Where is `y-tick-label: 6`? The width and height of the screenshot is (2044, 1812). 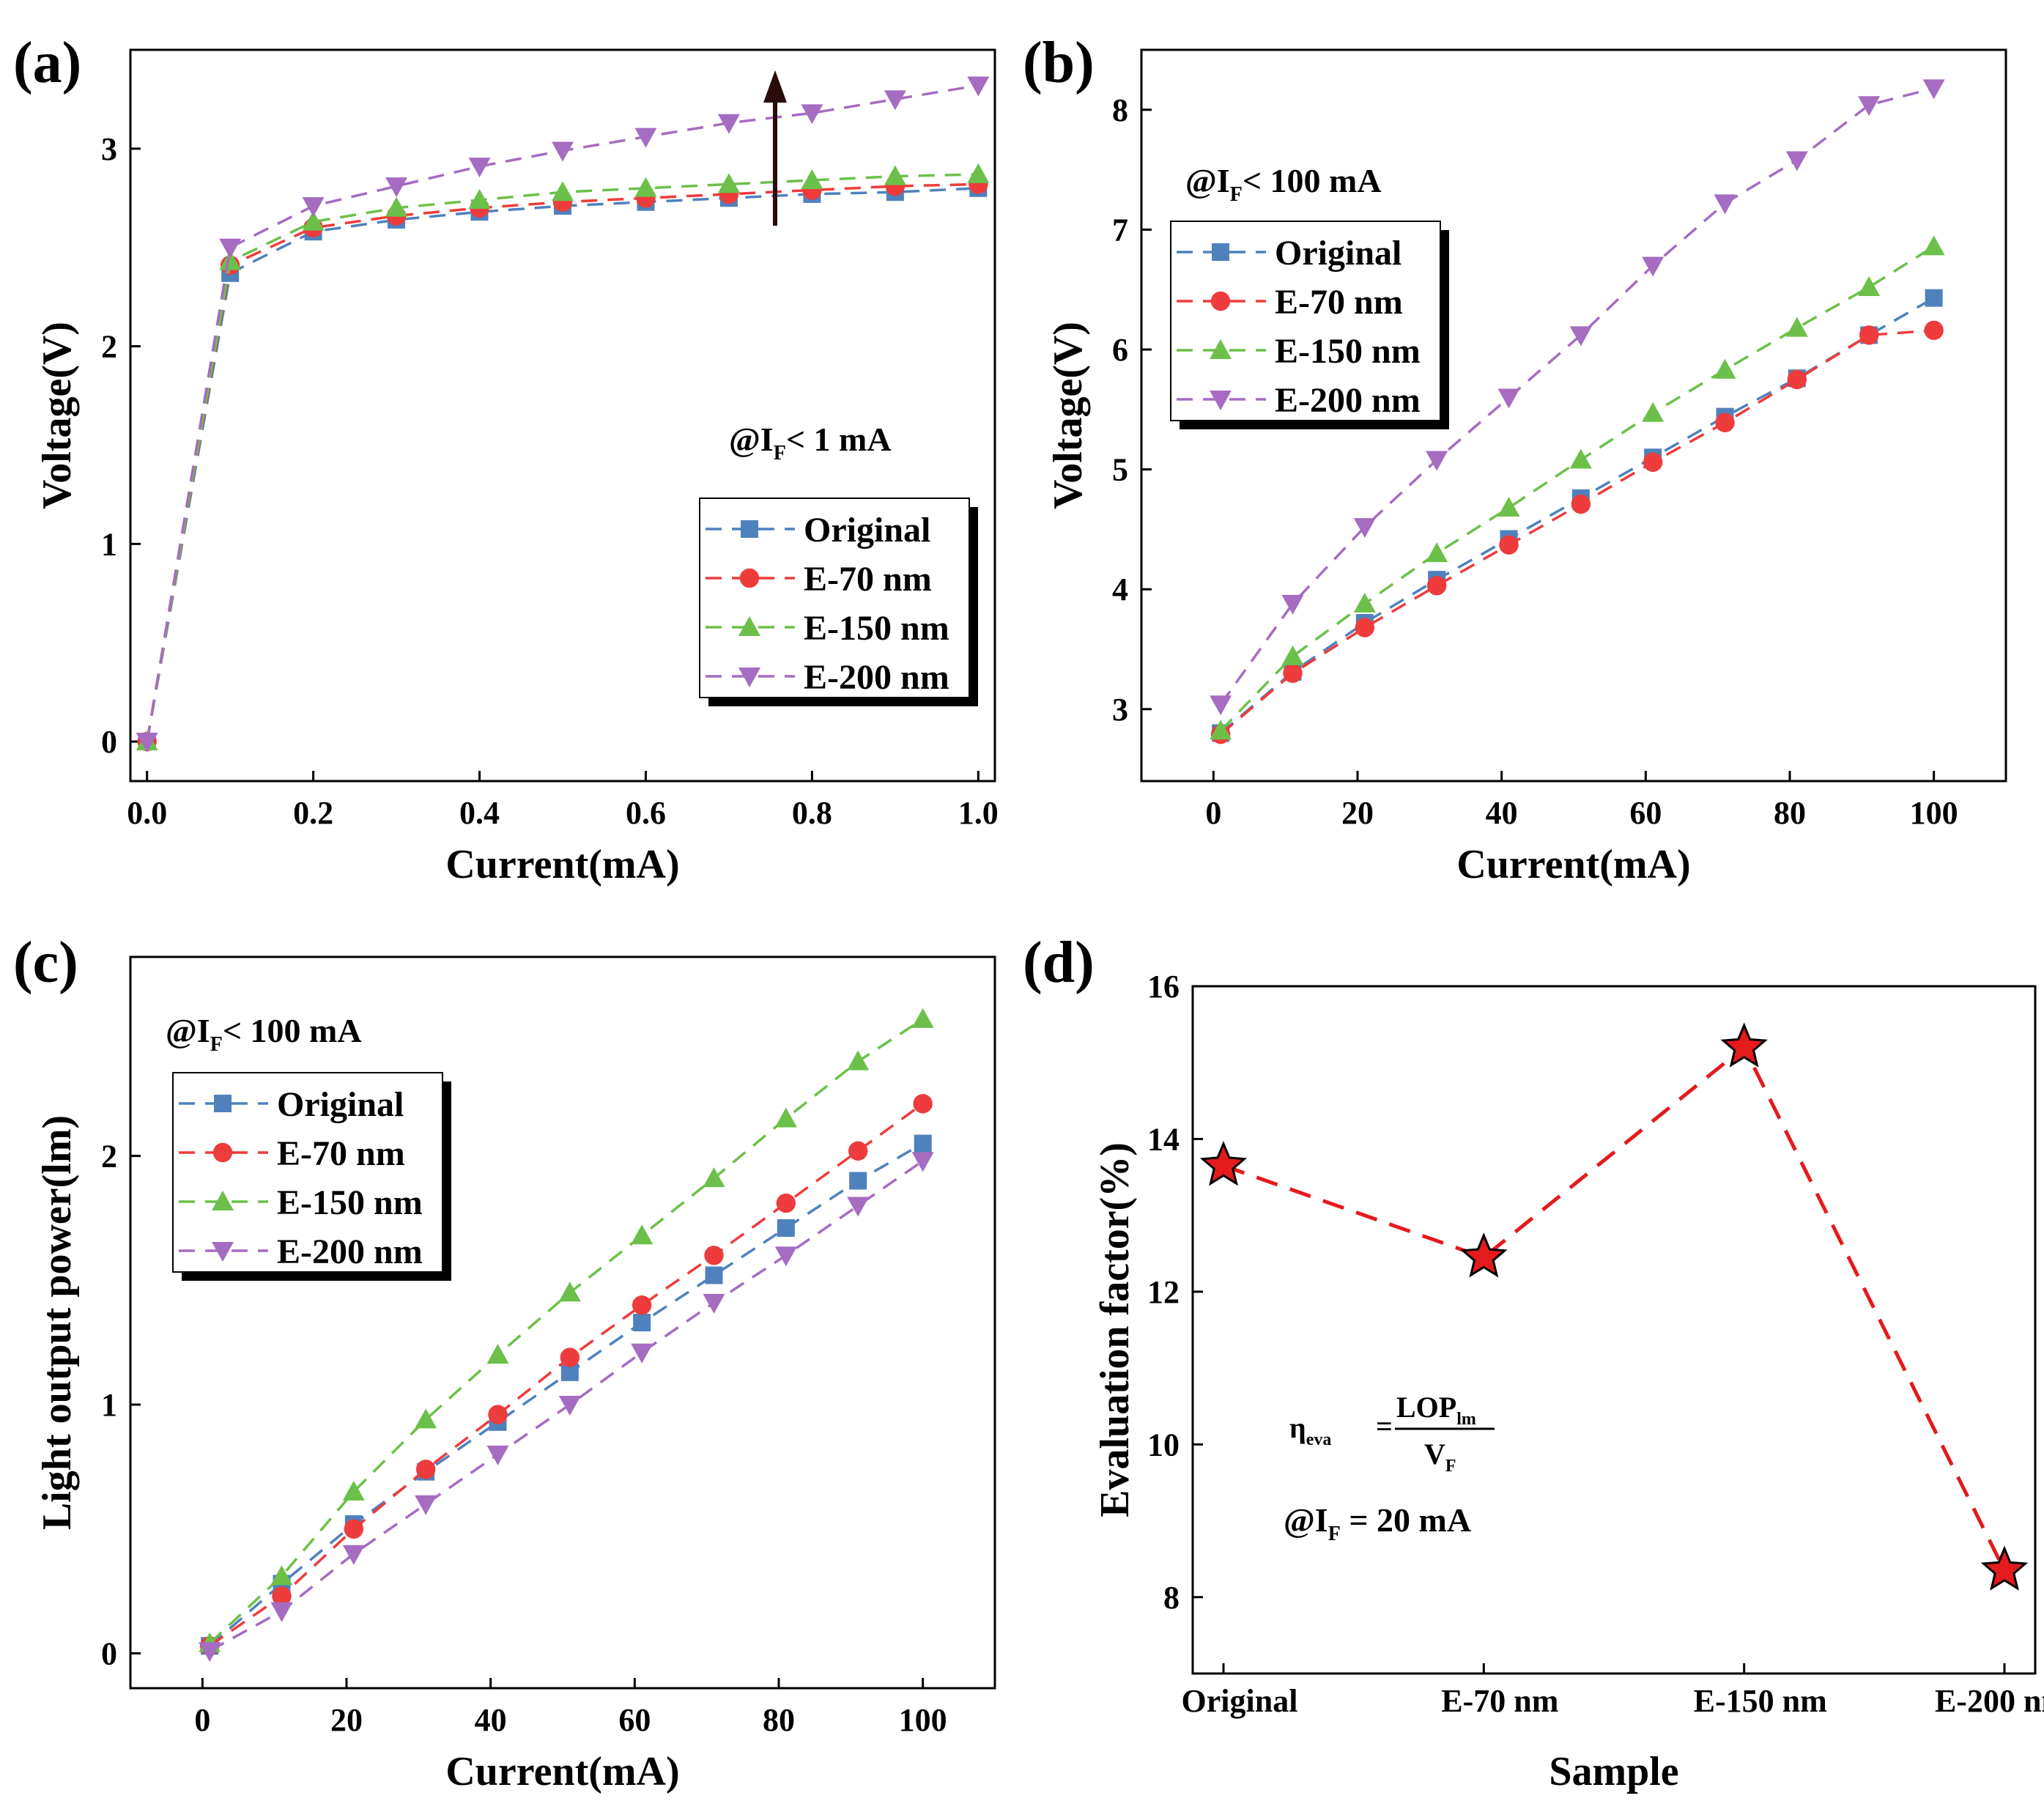
y-tick-label: 6 is located at coordinates (1120, 350).